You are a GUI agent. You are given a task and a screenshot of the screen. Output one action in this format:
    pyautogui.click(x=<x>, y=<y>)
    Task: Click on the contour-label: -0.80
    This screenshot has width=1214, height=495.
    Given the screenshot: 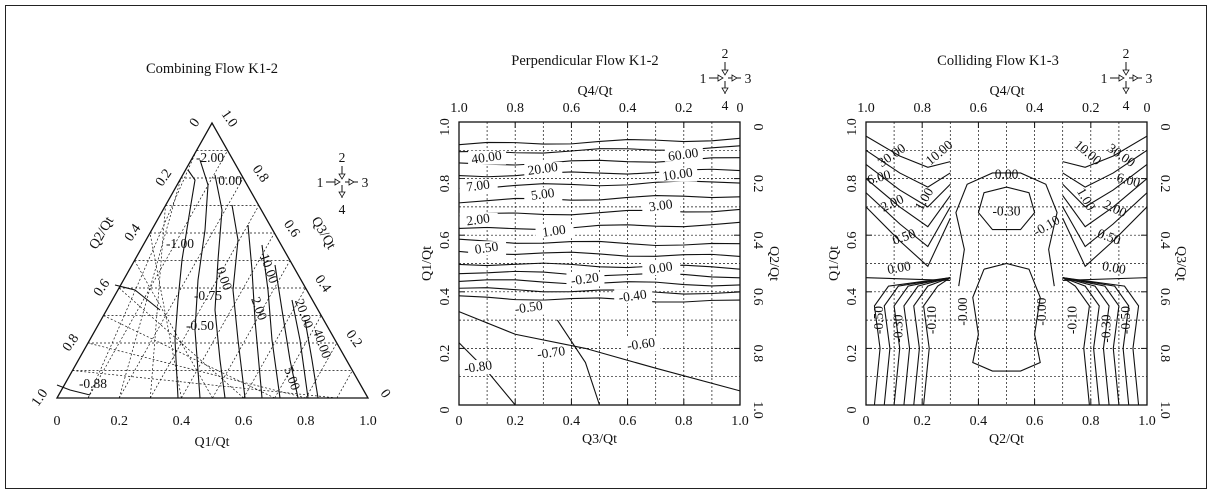 What is the action you would take?
    pyautogui.click(x=478, y=366)
    